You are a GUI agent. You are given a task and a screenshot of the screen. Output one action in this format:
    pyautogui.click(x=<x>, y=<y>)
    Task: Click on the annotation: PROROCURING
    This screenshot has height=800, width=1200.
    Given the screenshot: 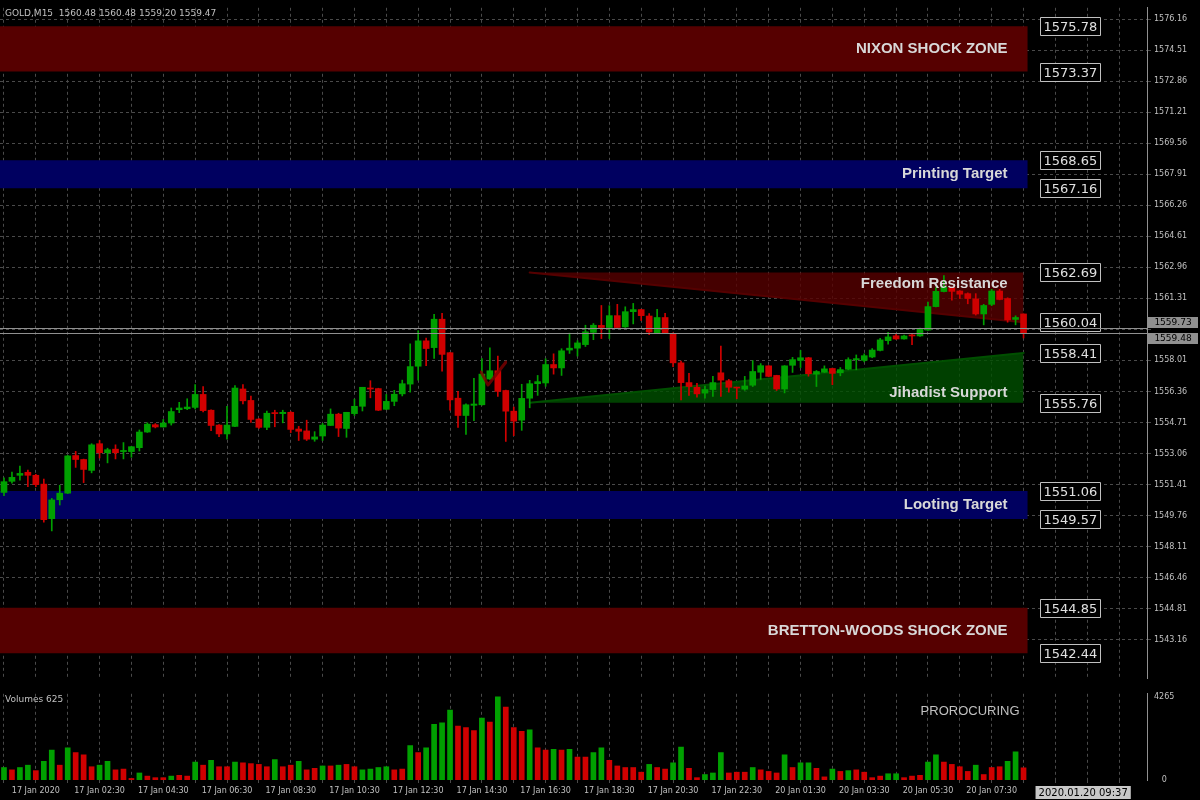 What is the action you would take?
    pyautogui.click(x=970, y=711)
    